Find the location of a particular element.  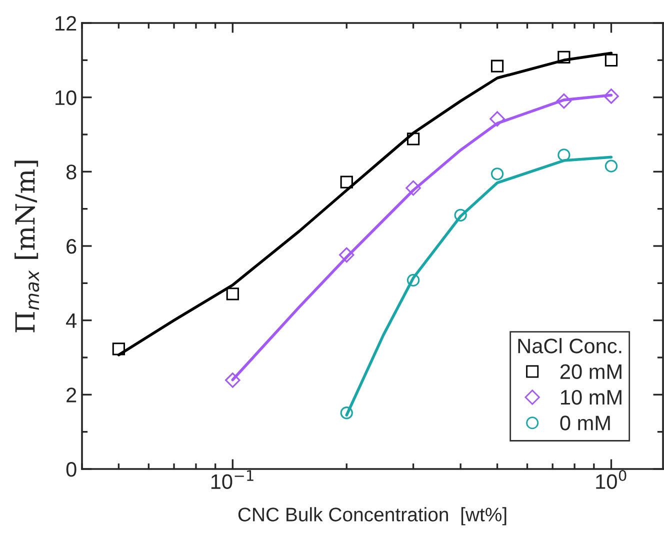

y-tick-label: 0 is located at coordinates (71, 469).